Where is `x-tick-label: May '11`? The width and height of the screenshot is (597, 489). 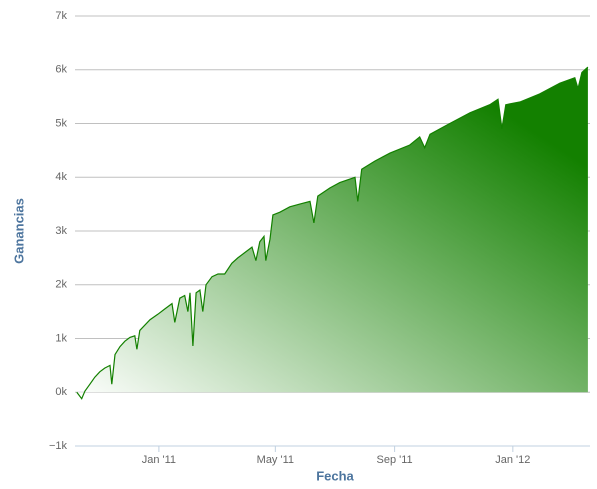
x-tick-label: May '11 is located at coordinates (275, 460).